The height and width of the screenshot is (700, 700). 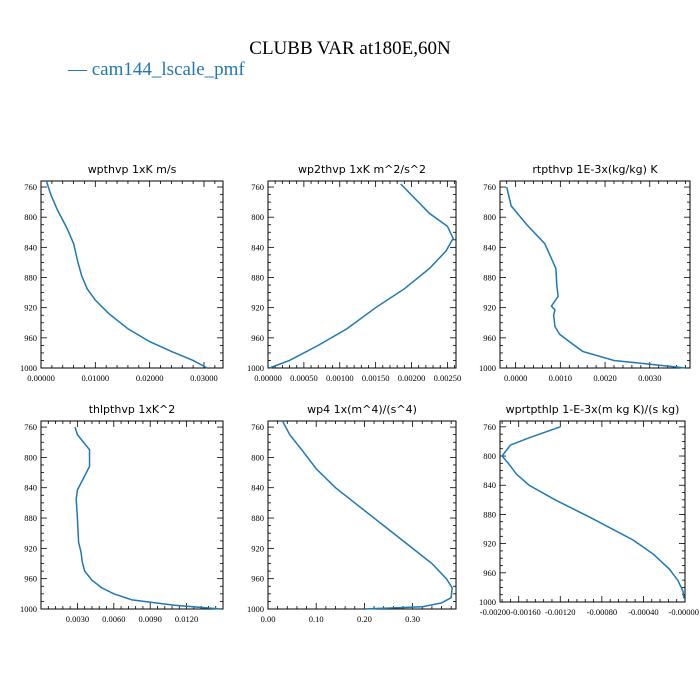 What do you see at coordinates (560, 612) in the screenshot?
I see `x-tick-label: -0.00120` at bounding box center [560, 612].